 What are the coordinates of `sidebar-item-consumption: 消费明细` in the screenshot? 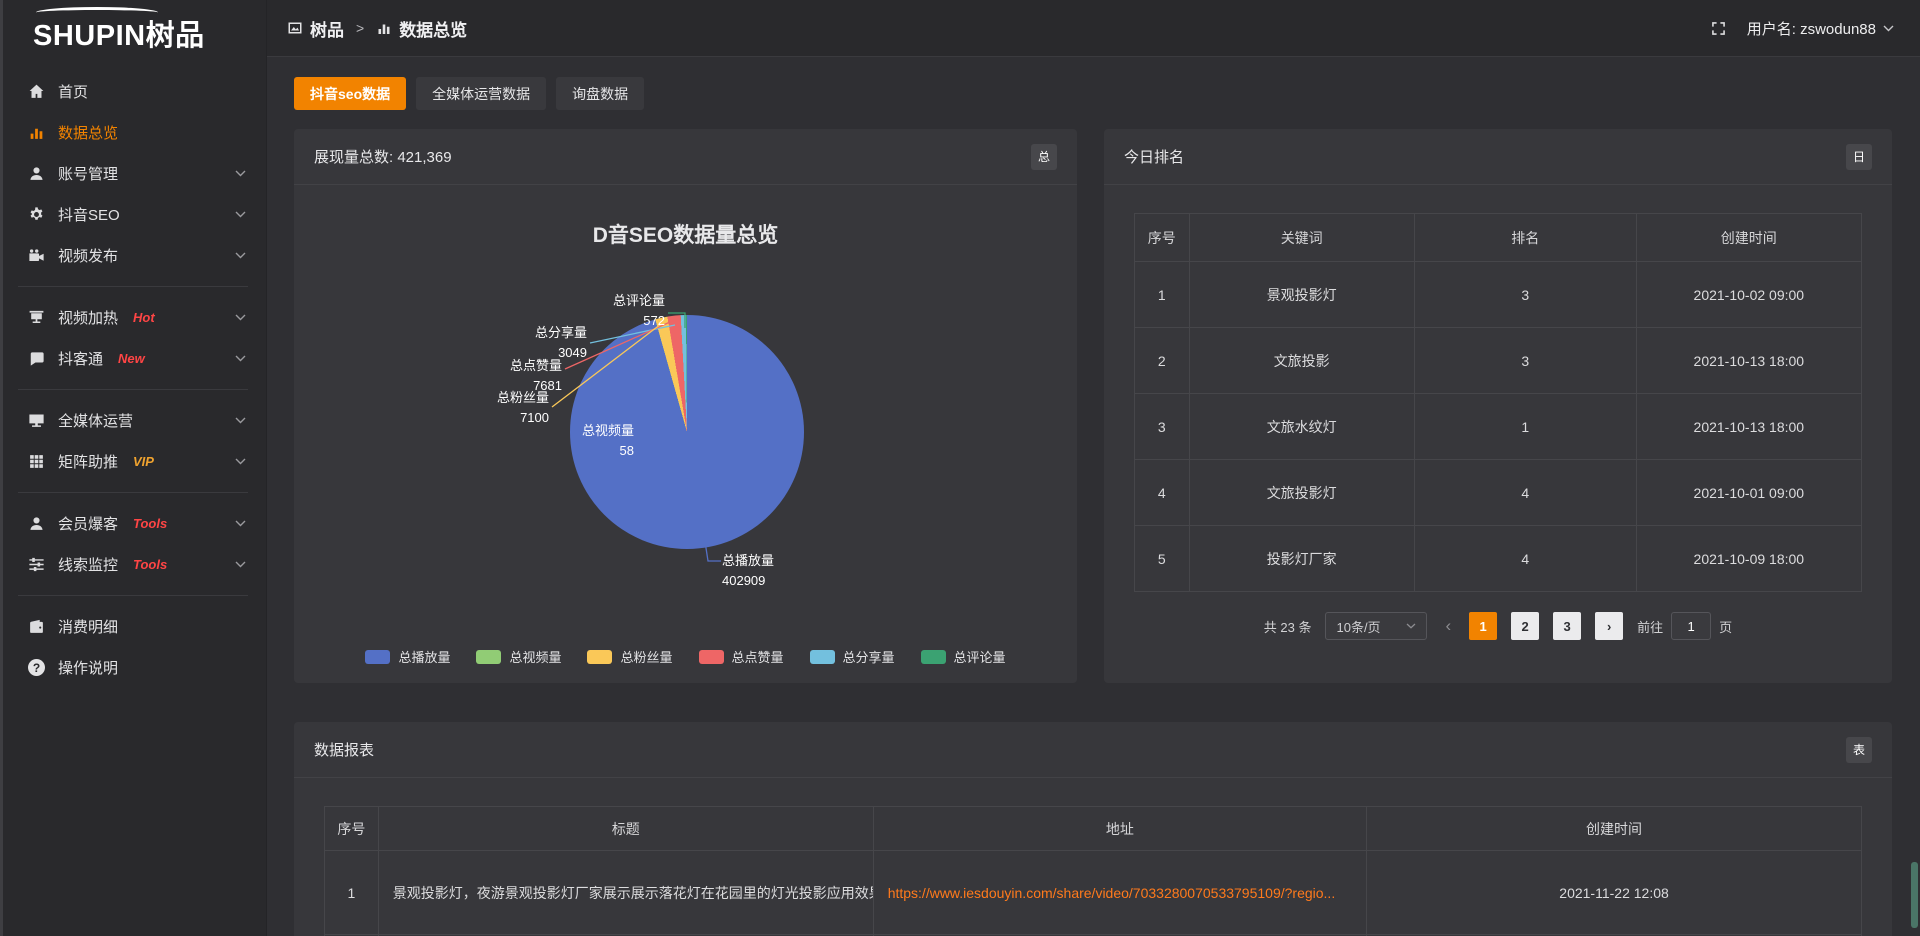 It's located at (133, 626).